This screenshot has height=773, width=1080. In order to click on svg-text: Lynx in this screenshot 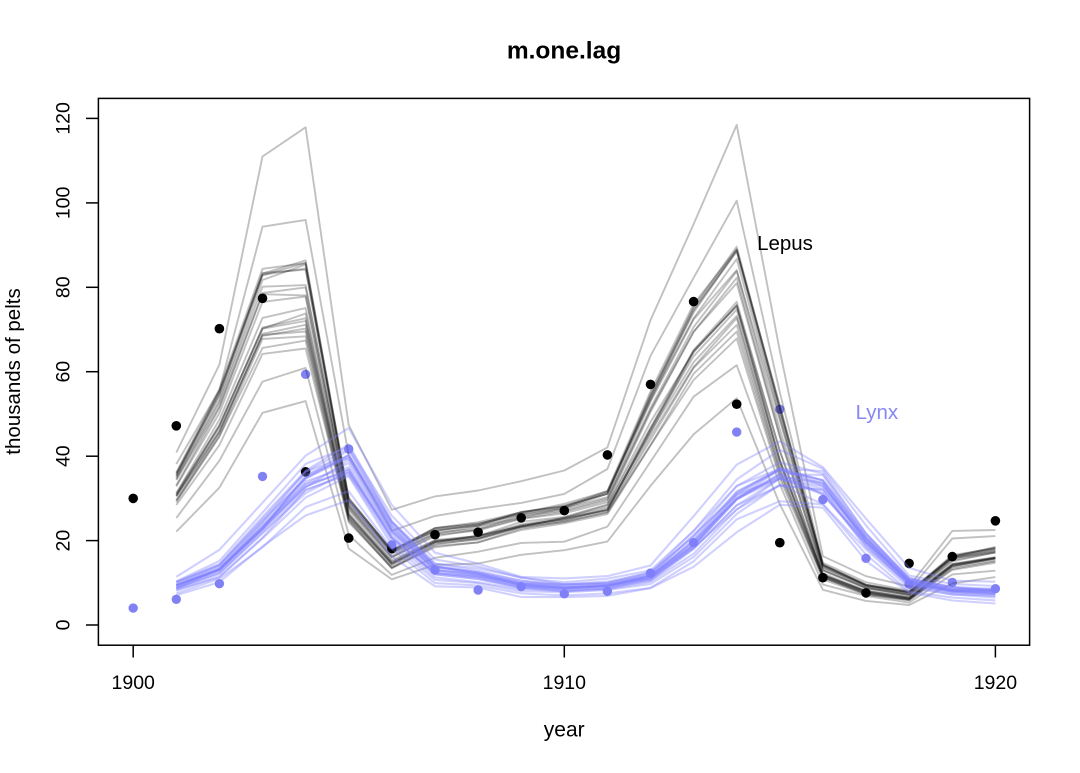, I will do `click(877, 412)`.